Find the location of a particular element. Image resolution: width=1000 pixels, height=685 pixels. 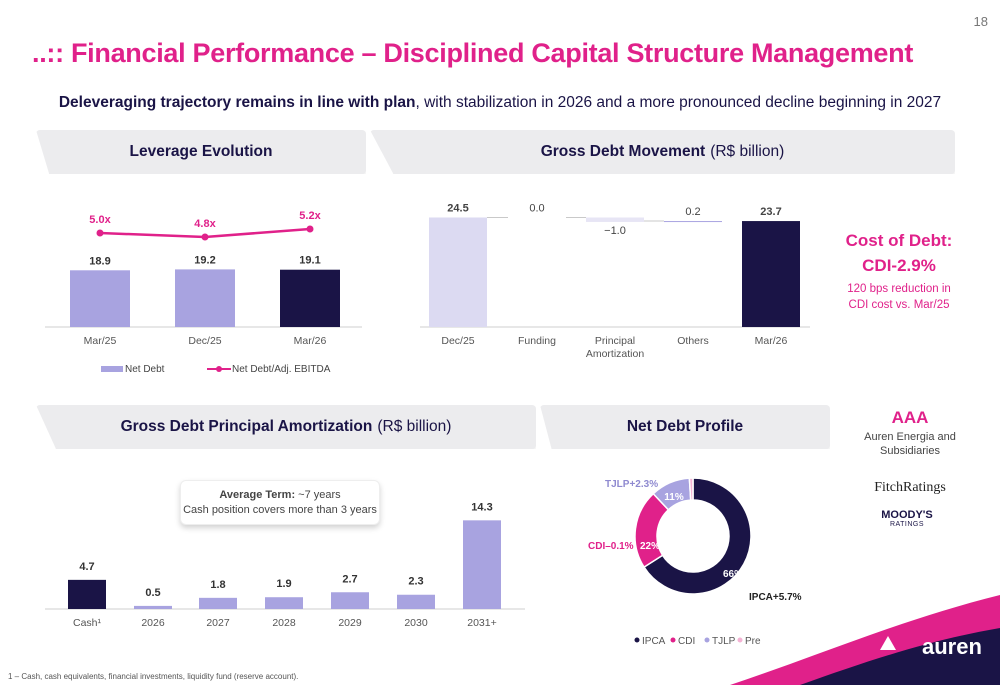

leverage-panel-title: Leverage Evolution is located at coordinates (201, 151).